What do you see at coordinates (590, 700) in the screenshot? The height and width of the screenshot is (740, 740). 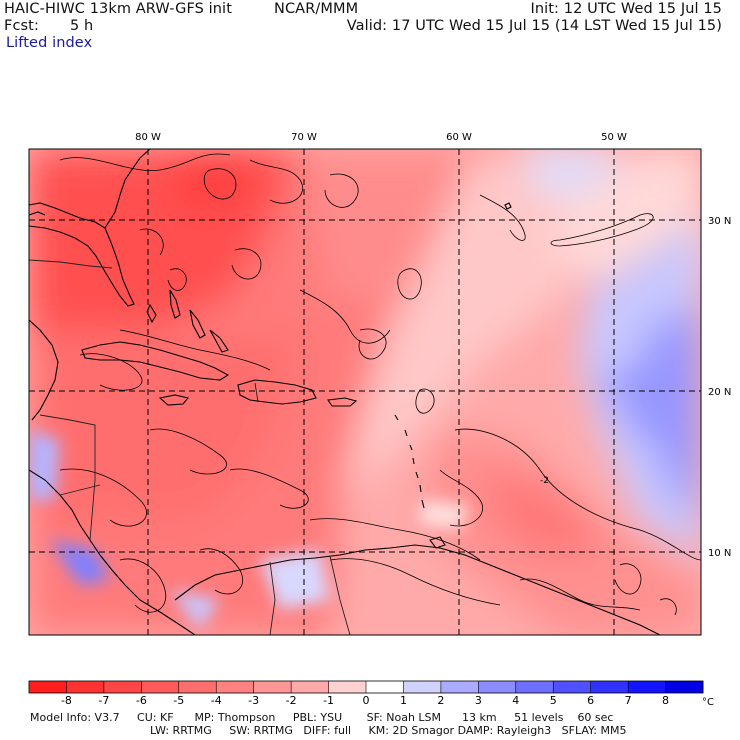 I see `colorbar-tick-label: 6` at bounding box center [590, 700].